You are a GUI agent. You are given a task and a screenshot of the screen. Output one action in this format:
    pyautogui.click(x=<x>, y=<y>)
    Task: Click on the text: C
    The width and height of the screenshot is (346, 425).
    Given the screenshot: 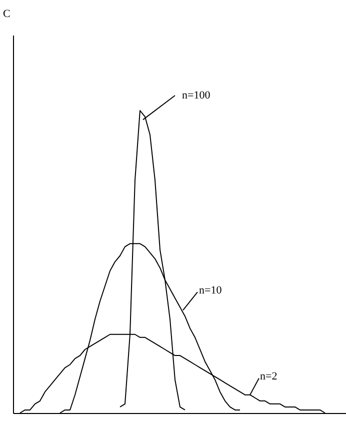 What is the action you would take?
    pyautogui.click(x=6, y=14)
    